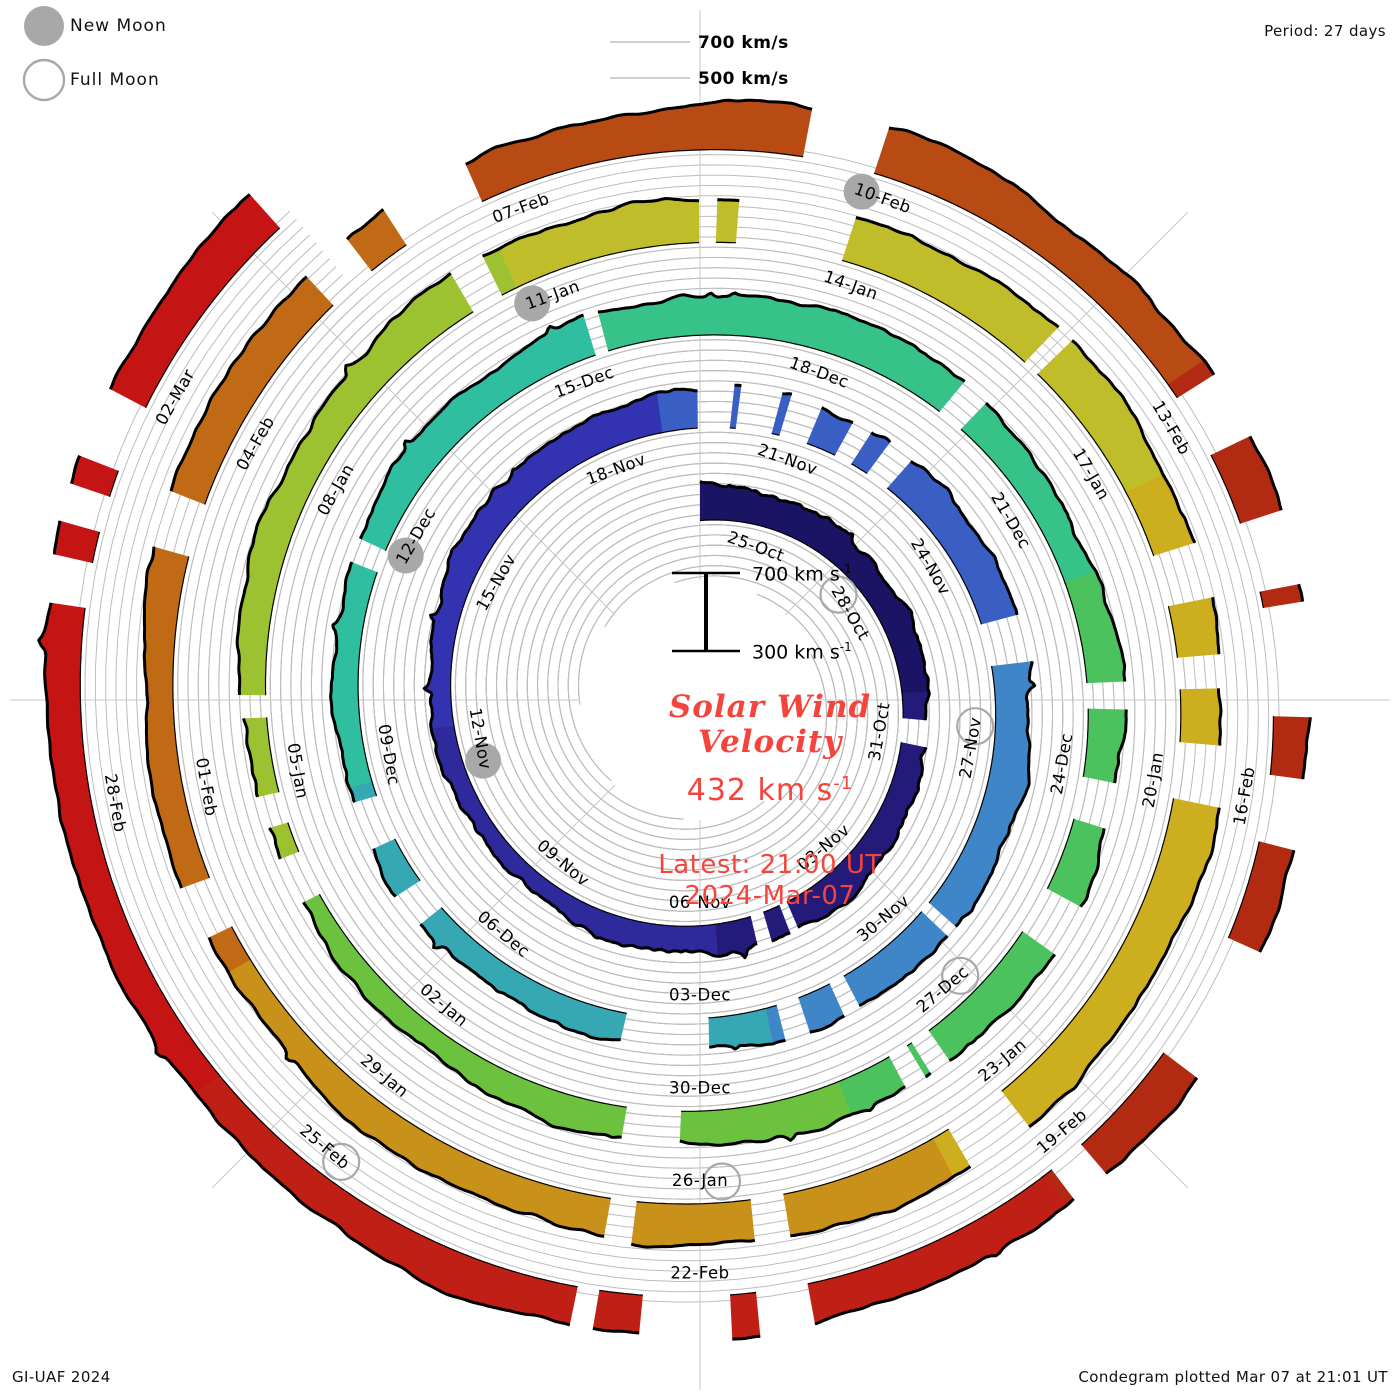 The image size is (1400, 1400). I want to click on scale-bar-top-text: 700 km s, so click(796, 574).